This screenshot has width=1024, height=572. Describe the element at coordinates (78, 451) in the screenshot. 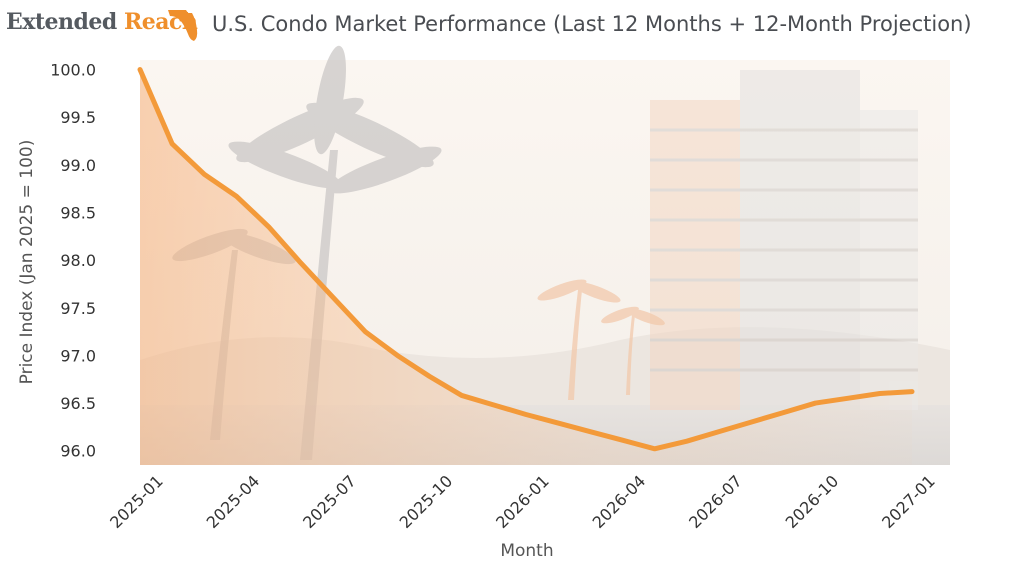

I see `y-tick-label: 96.0` at that location.